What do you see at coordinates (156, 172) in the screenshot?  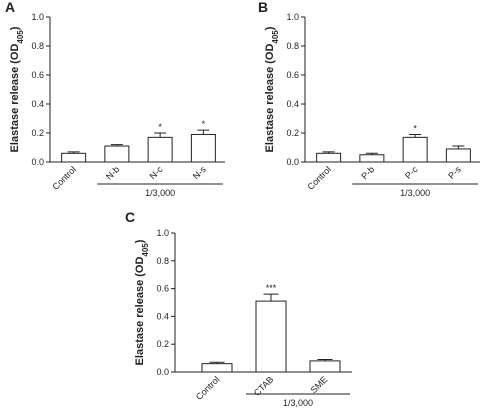 I see `x-tick-label: N-c` at bounding box center [156, 172].